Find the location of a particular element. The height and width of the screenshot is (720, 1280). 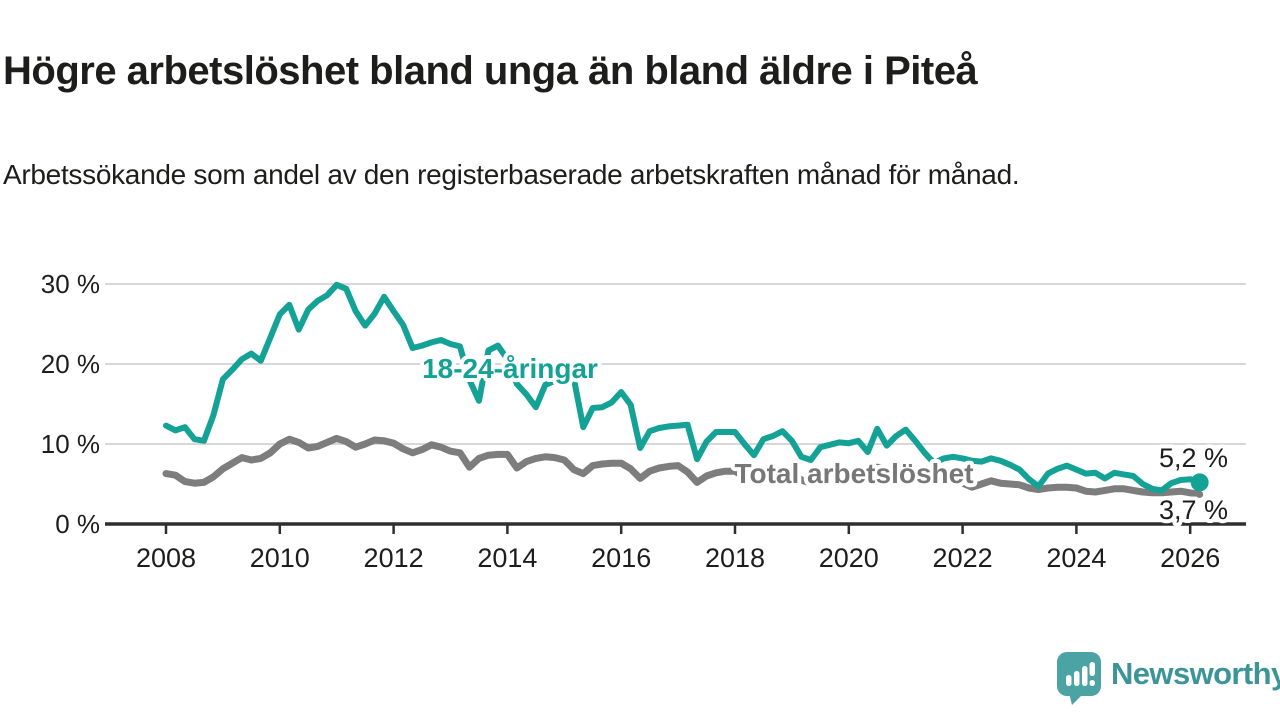

y-axis-label: 30 % is located at coordinates (70, 284).